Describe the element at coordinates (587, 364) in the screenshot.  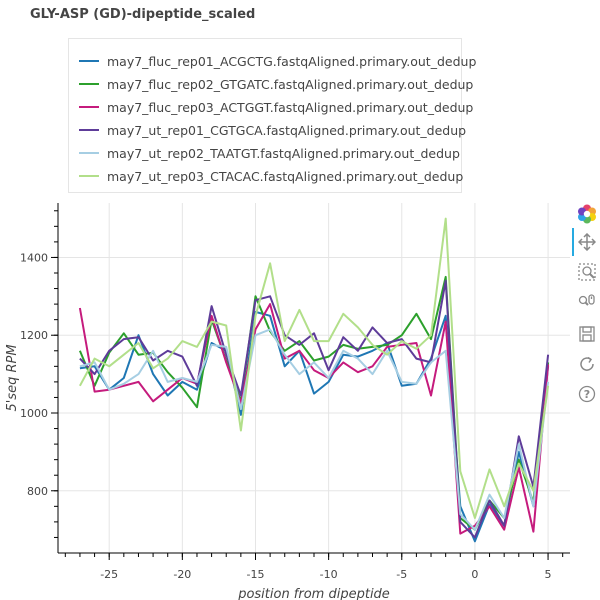
I see `reset-icon` at that location.